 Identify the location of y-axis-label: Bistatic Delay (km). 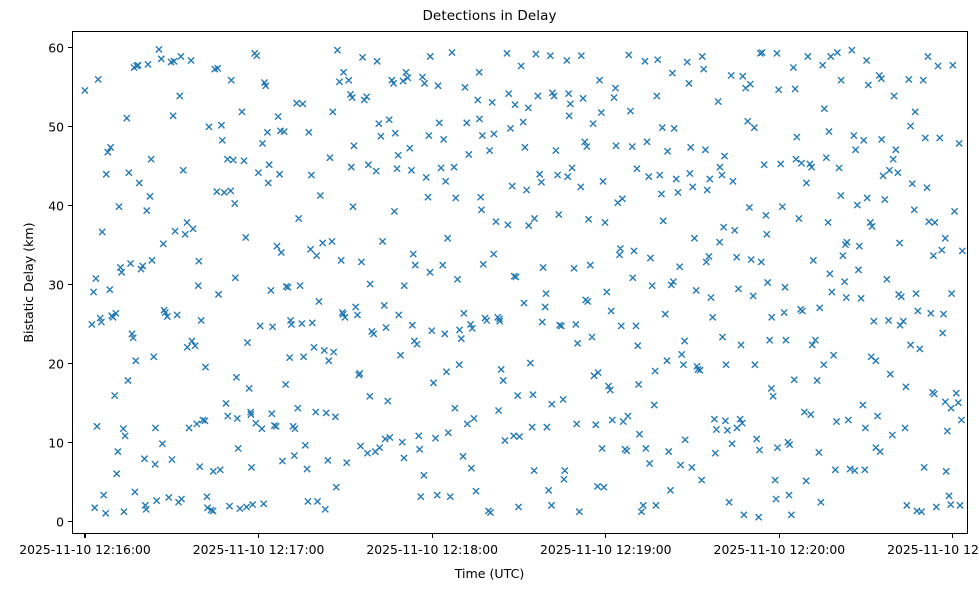
(28, 282).